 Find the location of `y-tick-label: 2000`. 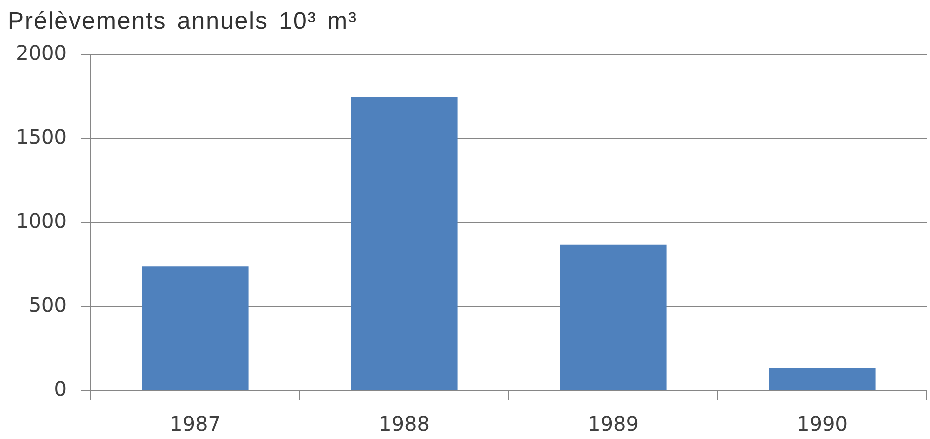

y-tick-label: 2000 is located at coordinates (41, 53).